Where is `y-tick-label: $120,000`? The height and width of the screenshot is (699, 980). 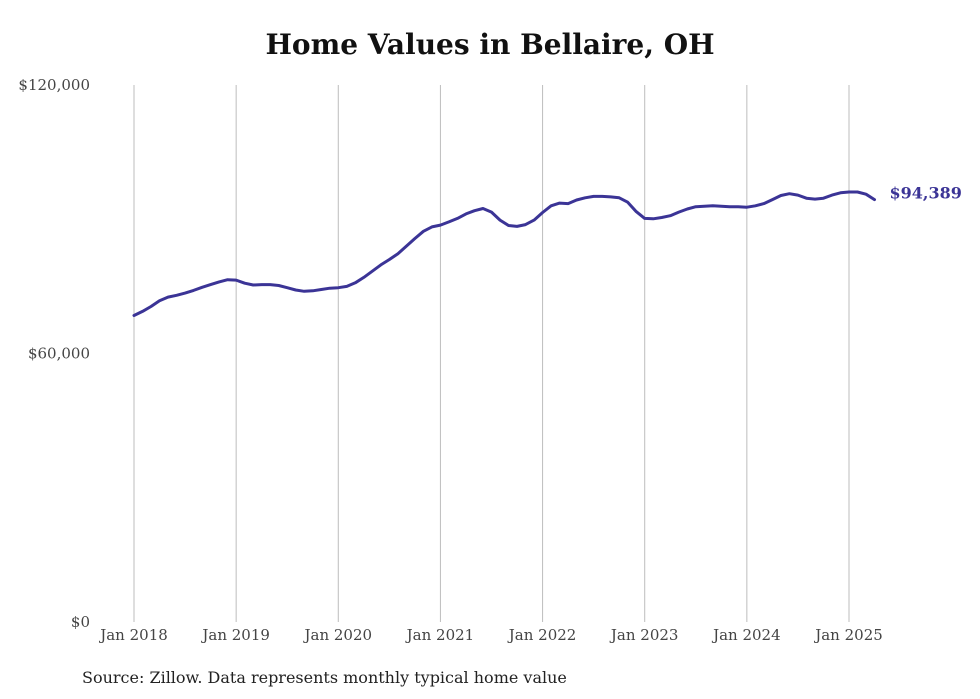 y-tick-label: $120,000 is located at coordinates (54, 85).